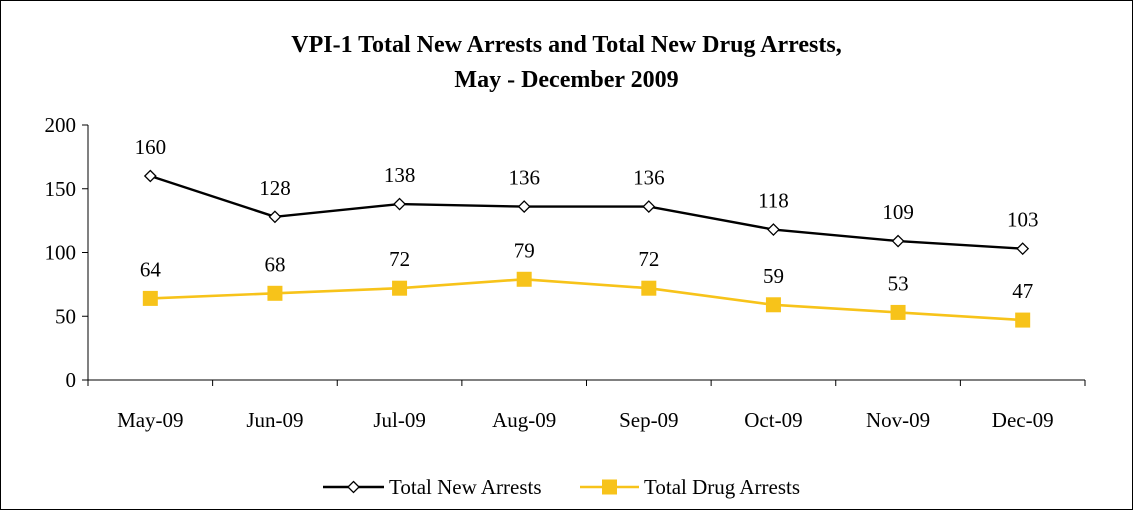 The width and height of the screenshot is (1133, 510). Describe the element at coordinates (61, 125) in the screenshot. I see `y-tick-label: 200` at that location.